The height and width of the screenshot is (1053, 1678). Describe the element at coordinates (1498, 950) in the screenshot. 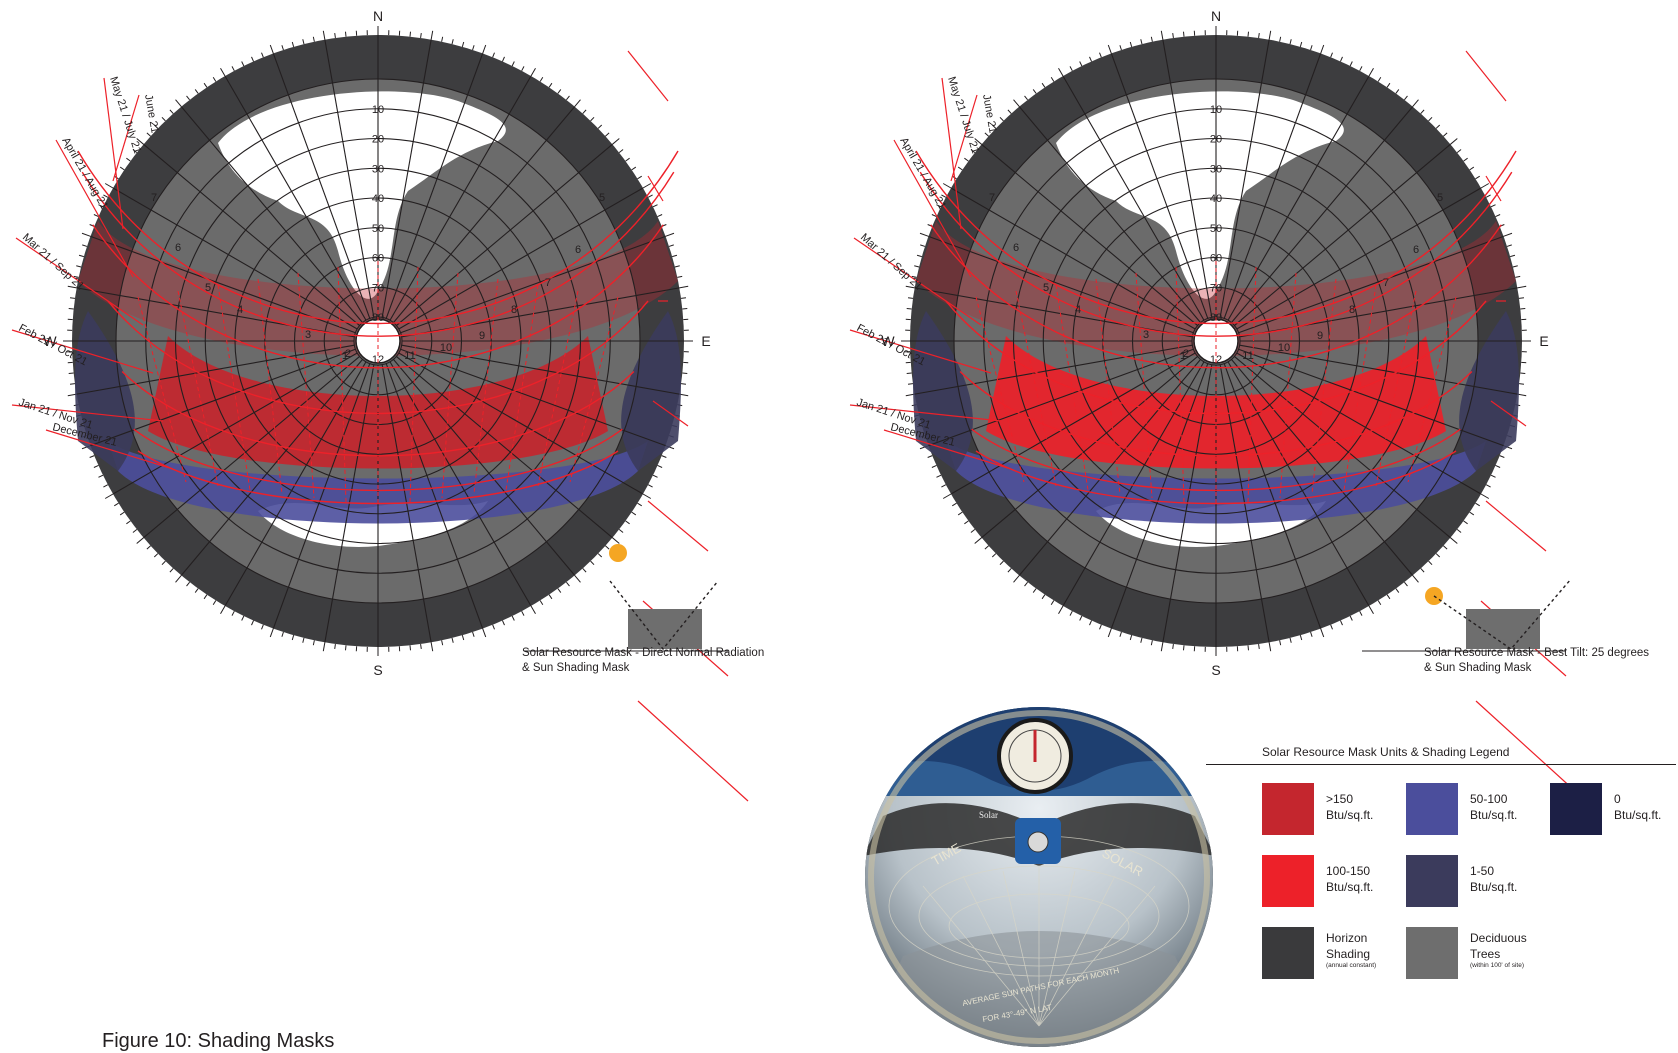

I see `legend-label-deciduous: Deciduous Trees (within 100' of site)` at that location.